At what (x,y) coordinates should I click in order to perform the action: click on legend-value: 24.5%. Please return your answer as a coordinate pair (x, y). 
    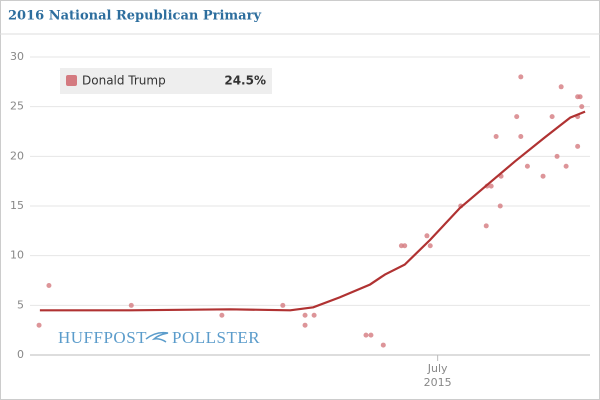
    Looking at the image, I should click on (245, 81).